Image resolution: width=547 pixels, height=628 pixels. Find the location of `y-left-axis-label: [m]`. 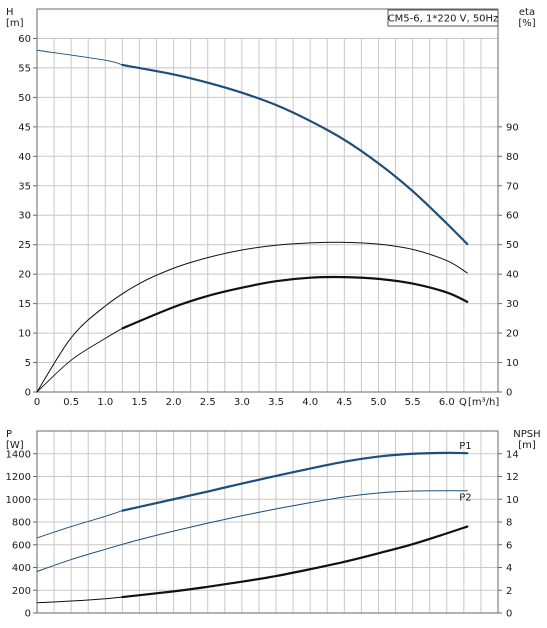

y-left-axis-label: [m] is located at coordinates (15, 23).